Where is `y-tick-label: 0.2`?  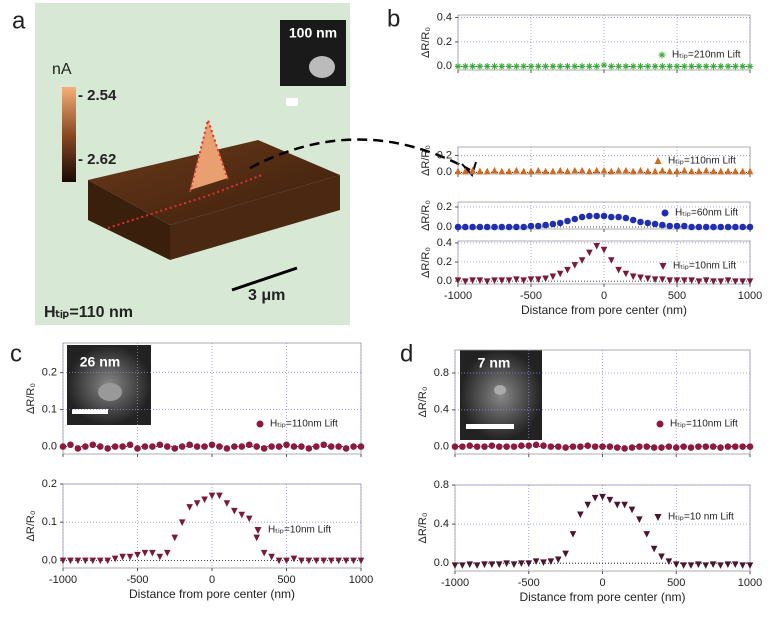
y-tick-label: 0.2 is located at coordinates (444, 42).